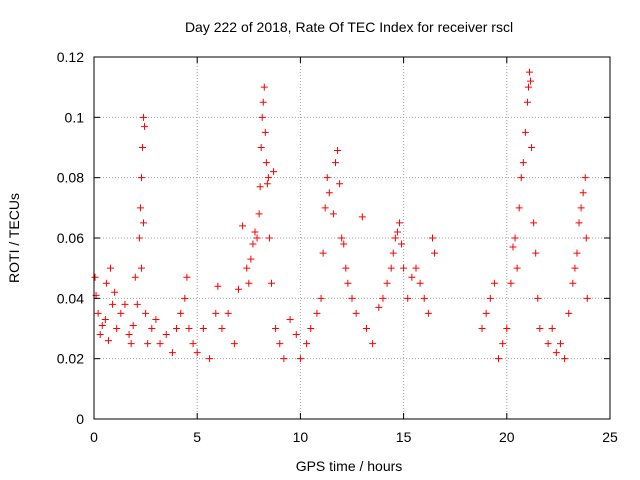 This screenshot has height=480, width=640. Describe the element at coordinates (70, 178) in the screenshot. I see `y-tick-label: 0.08` at that location.